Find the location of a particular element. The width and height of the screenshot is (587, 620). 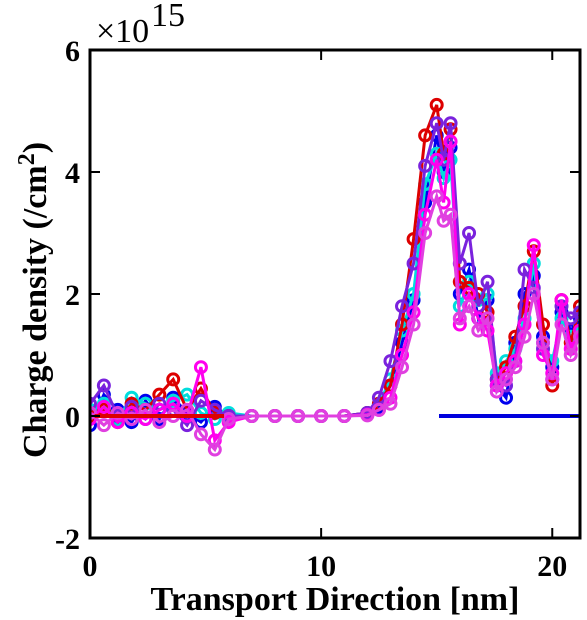

y-tick-label: -2 is located at coordinates (67, 539).